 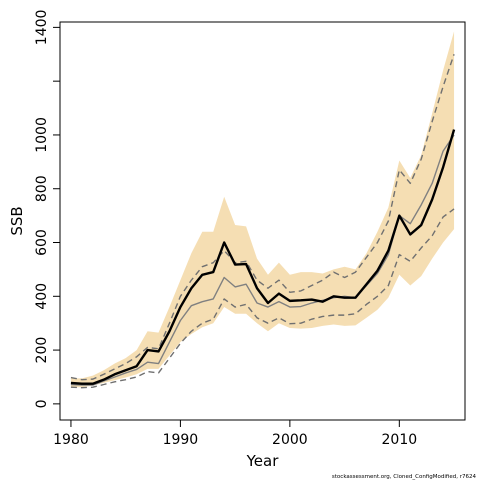 What do you see at coordinates (42, 135) in the screenshot?
I see `y-tick-label: 1000` at bounding box center [42, 135].